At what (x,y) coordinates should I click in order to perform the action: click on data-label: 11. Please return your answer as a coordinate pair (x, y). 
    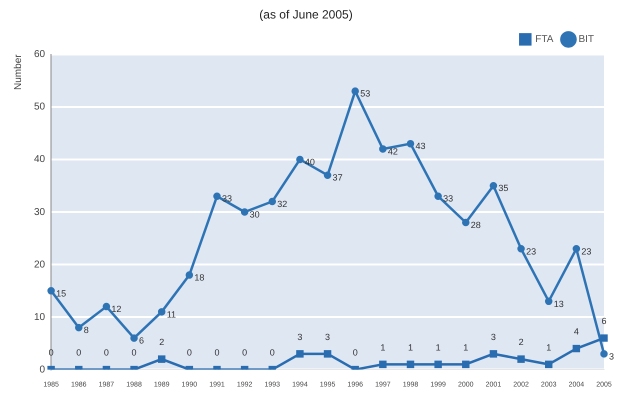
    Looking at the image, I should click on (171, 314).